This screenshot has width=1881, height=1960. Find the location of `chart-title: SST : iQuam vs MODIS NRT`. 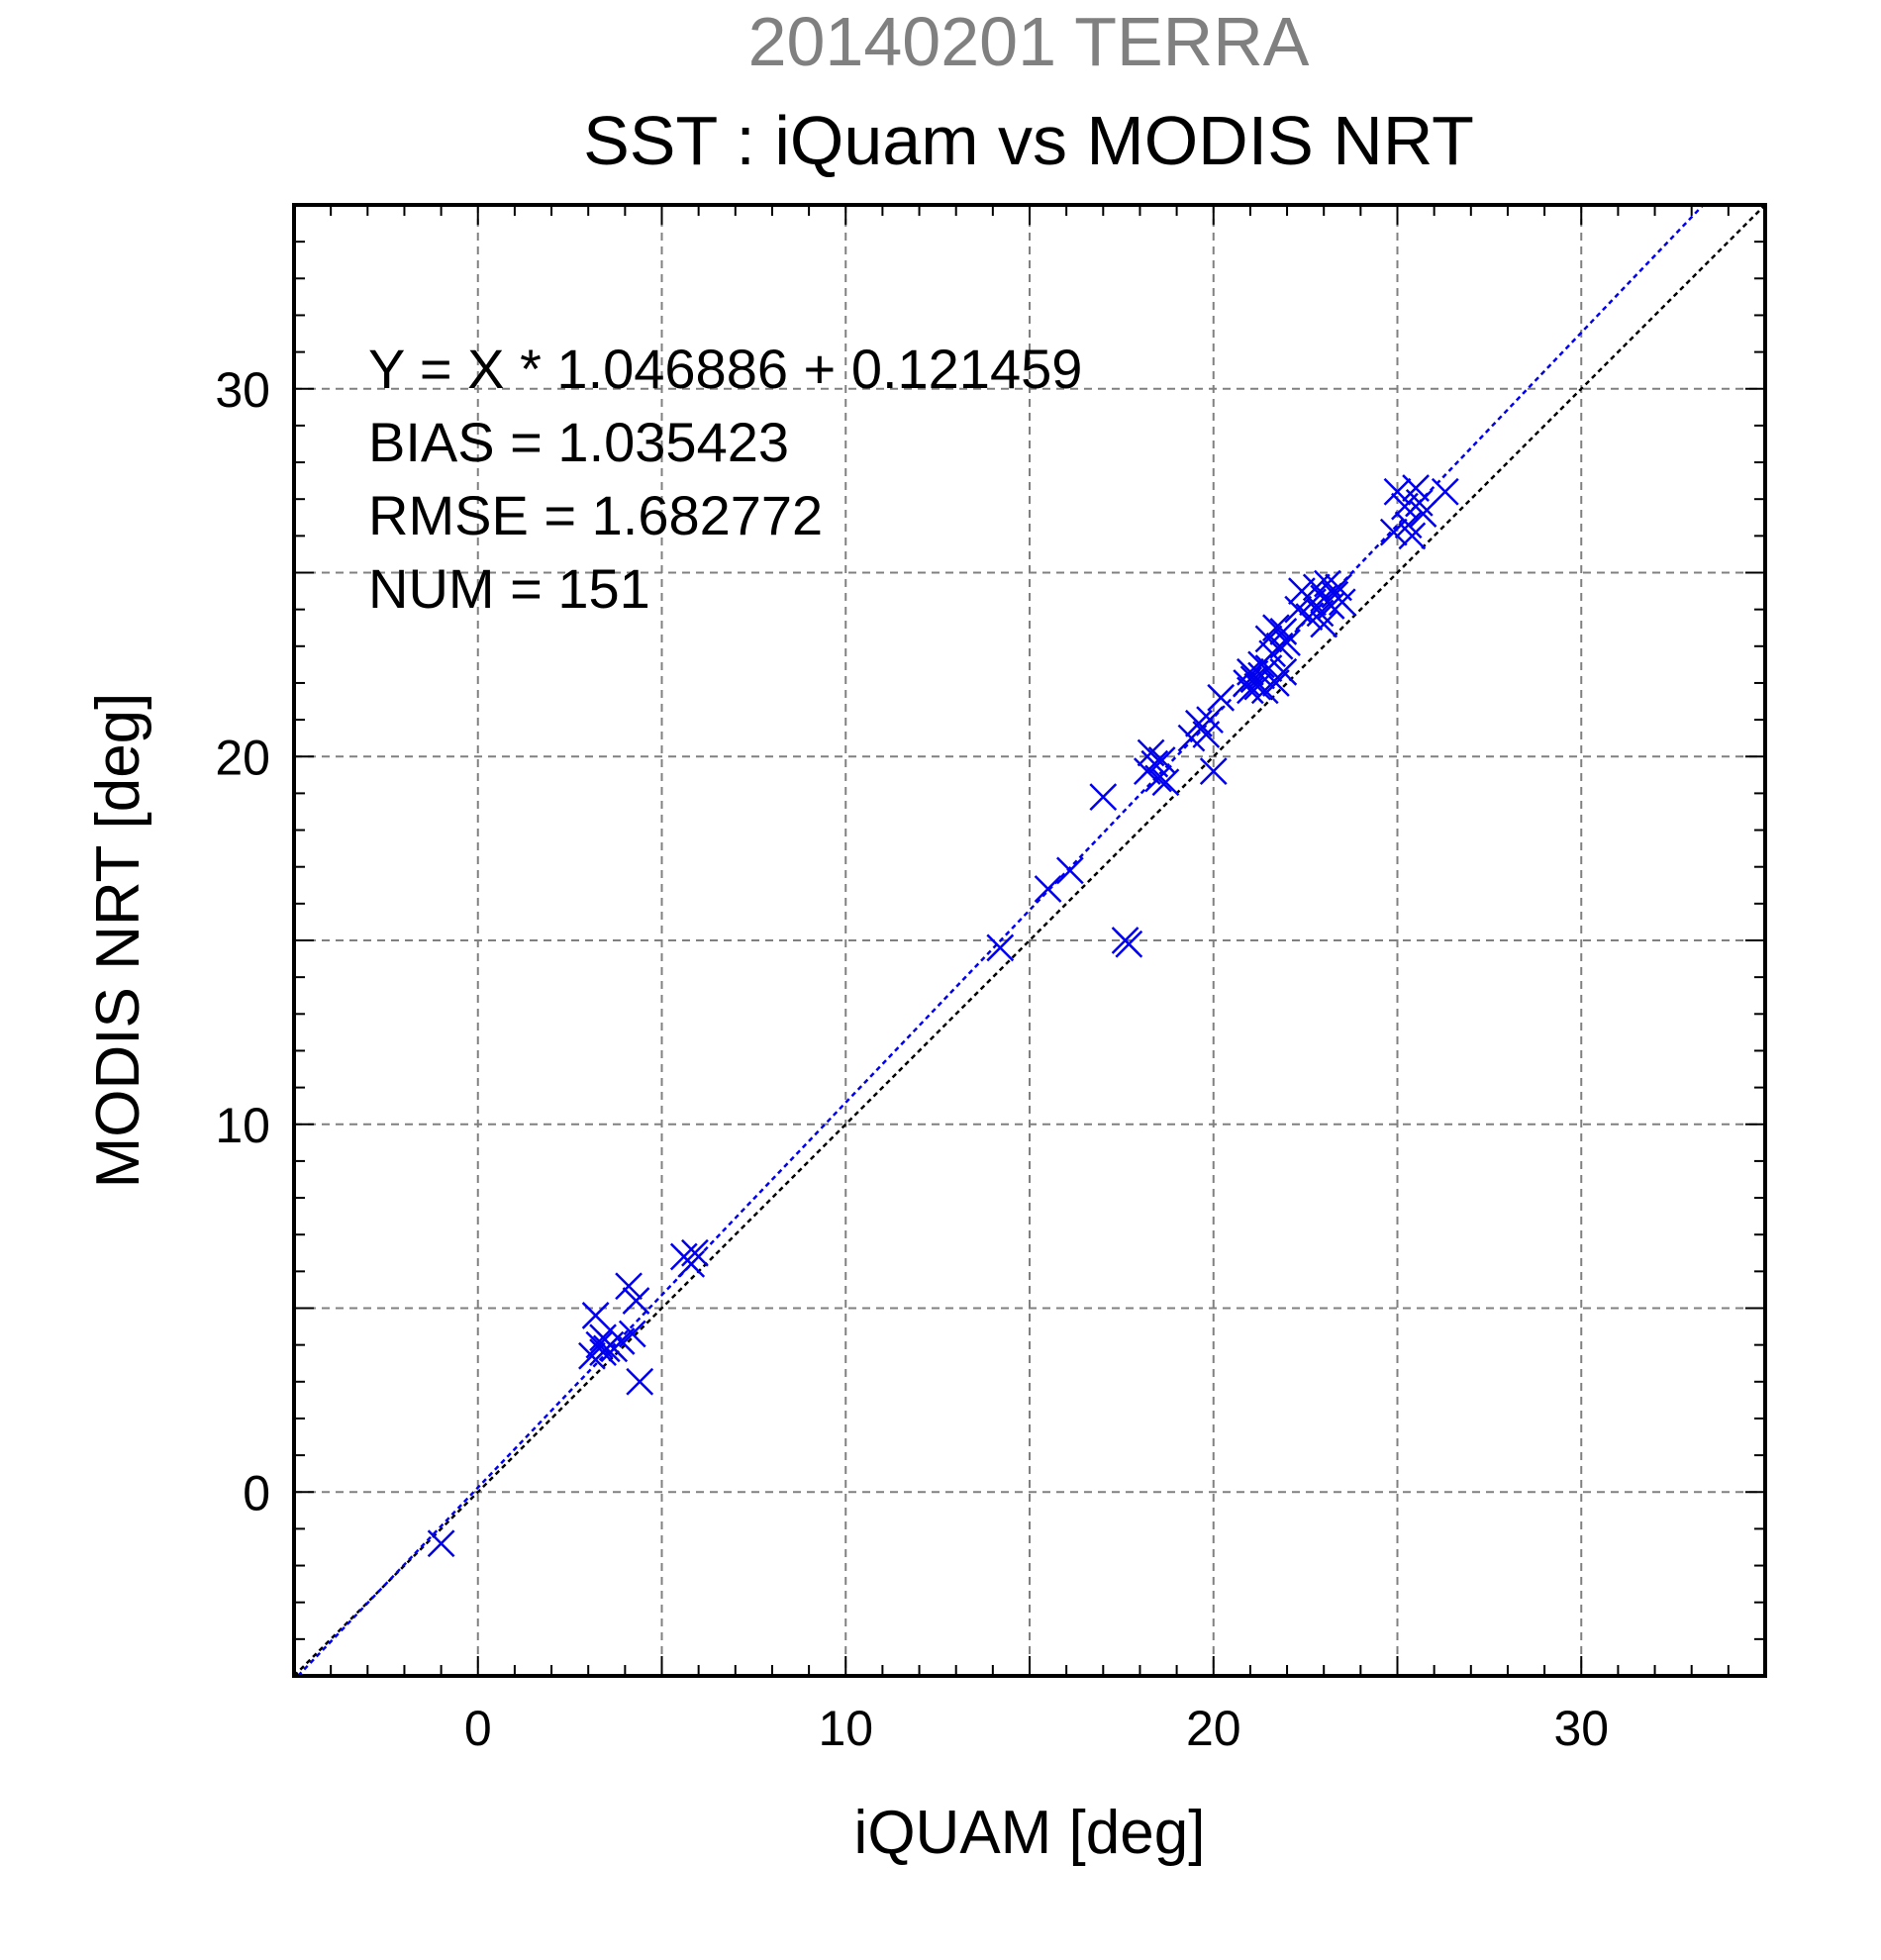

chart-title: SST : iQuam vs MODIS NRT is located at coordinates (1028, 140).